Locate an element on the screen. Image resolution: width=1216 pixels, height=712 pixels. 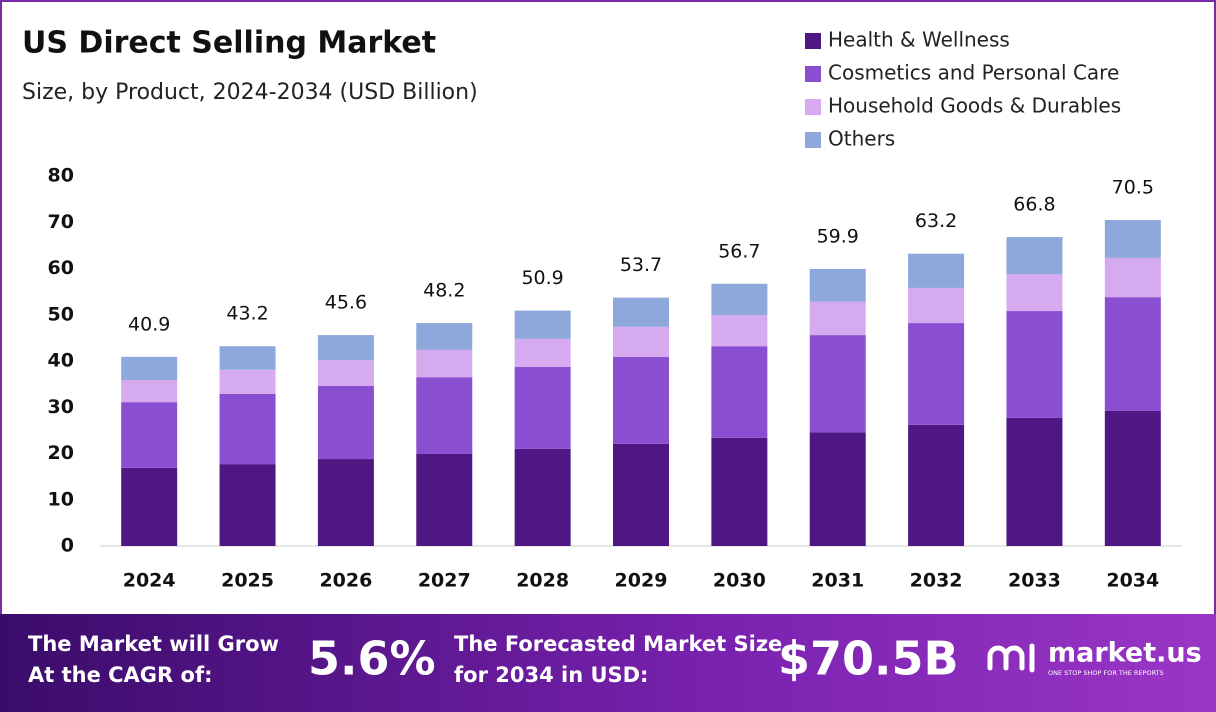
total-label: 66.8 is located at coordinates (1034, 205).